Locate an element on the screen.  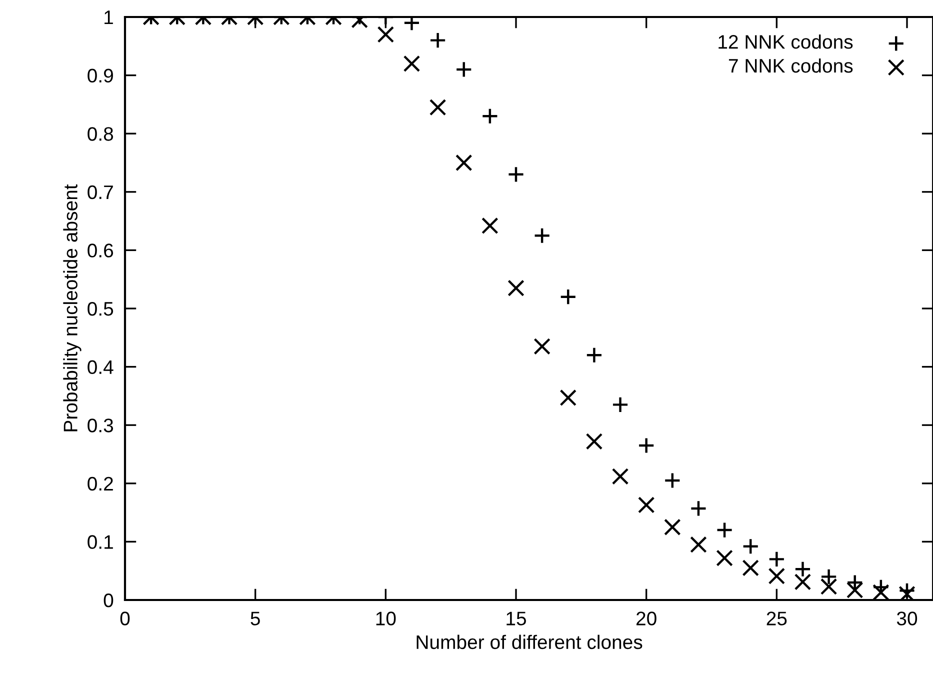
x-tick-label: 5 is located at coordinates (255, 619).